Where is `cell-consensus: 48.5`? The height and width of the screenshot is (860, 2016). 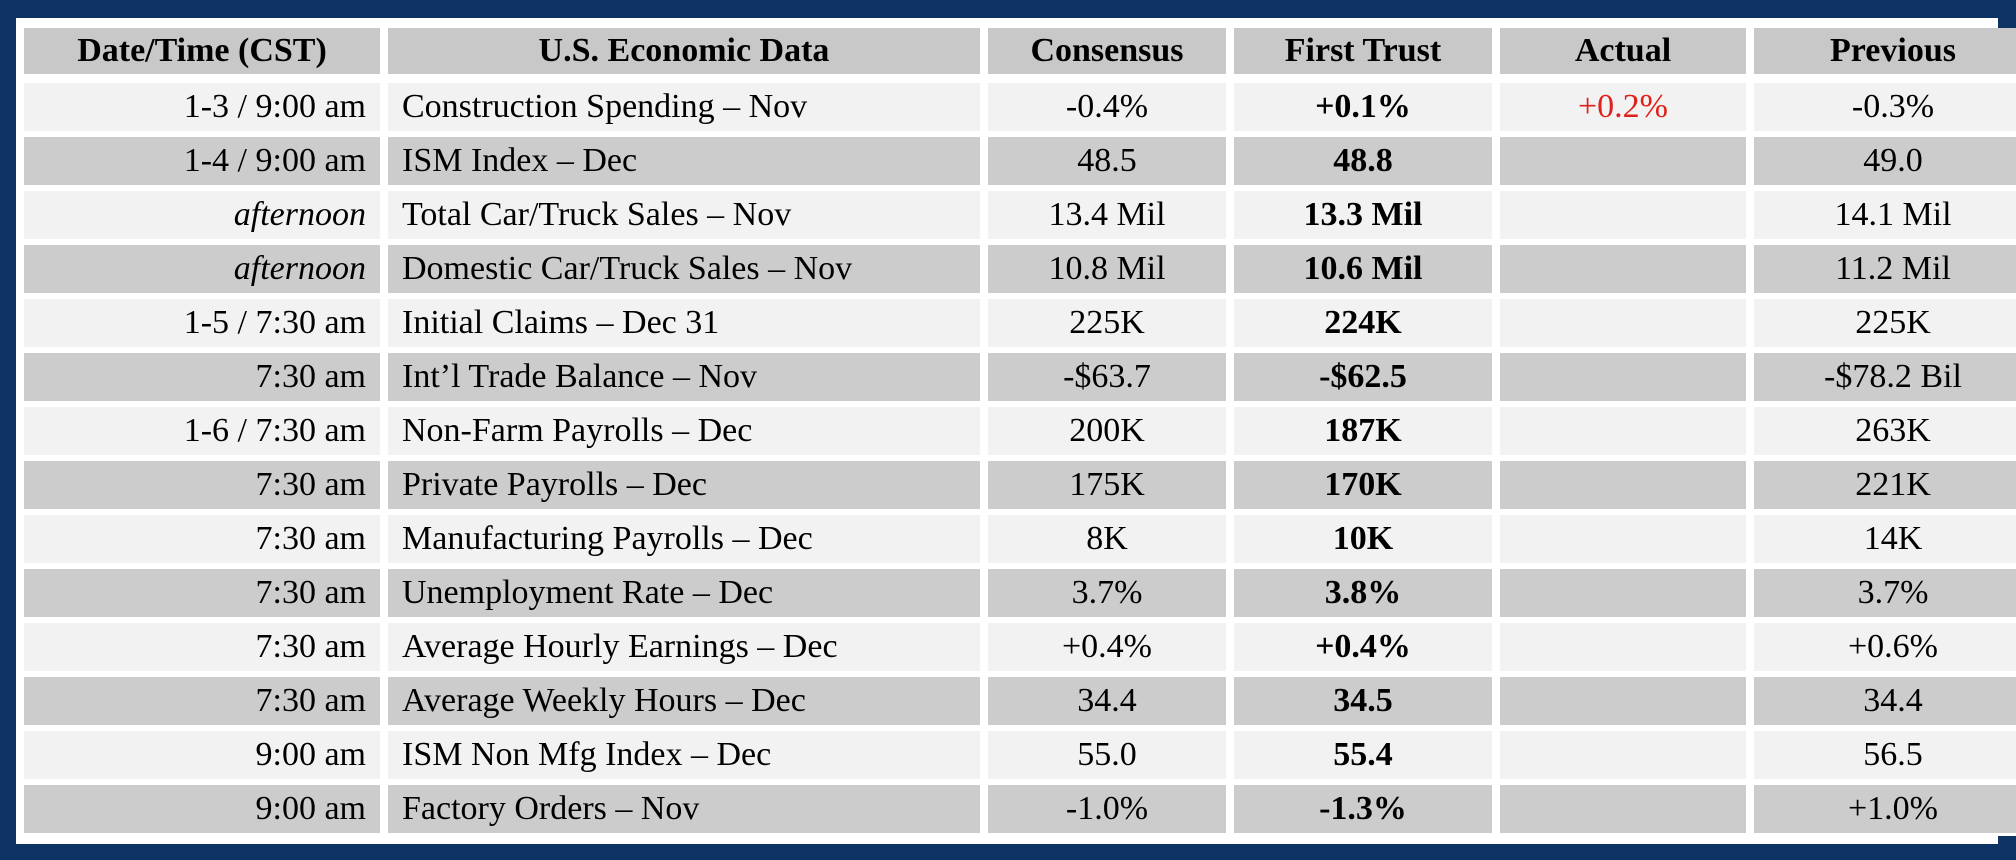 cell-consensus: 48.5 is located at coordinates (1107, 161).